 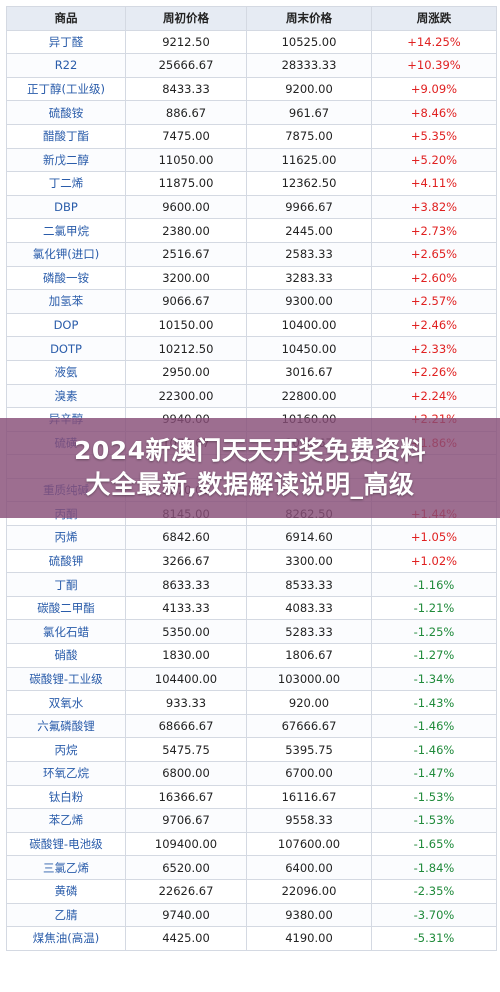 I want to click on table-row: 磷酸一铵 3200.00 3283.33 +2.60%, so click(x=251, y=278).